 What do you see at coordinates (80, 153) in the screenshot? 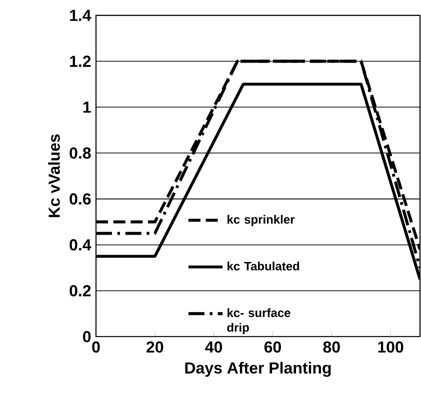
I see `y-tick-label: 0.8` at bounding box center [80, 153].